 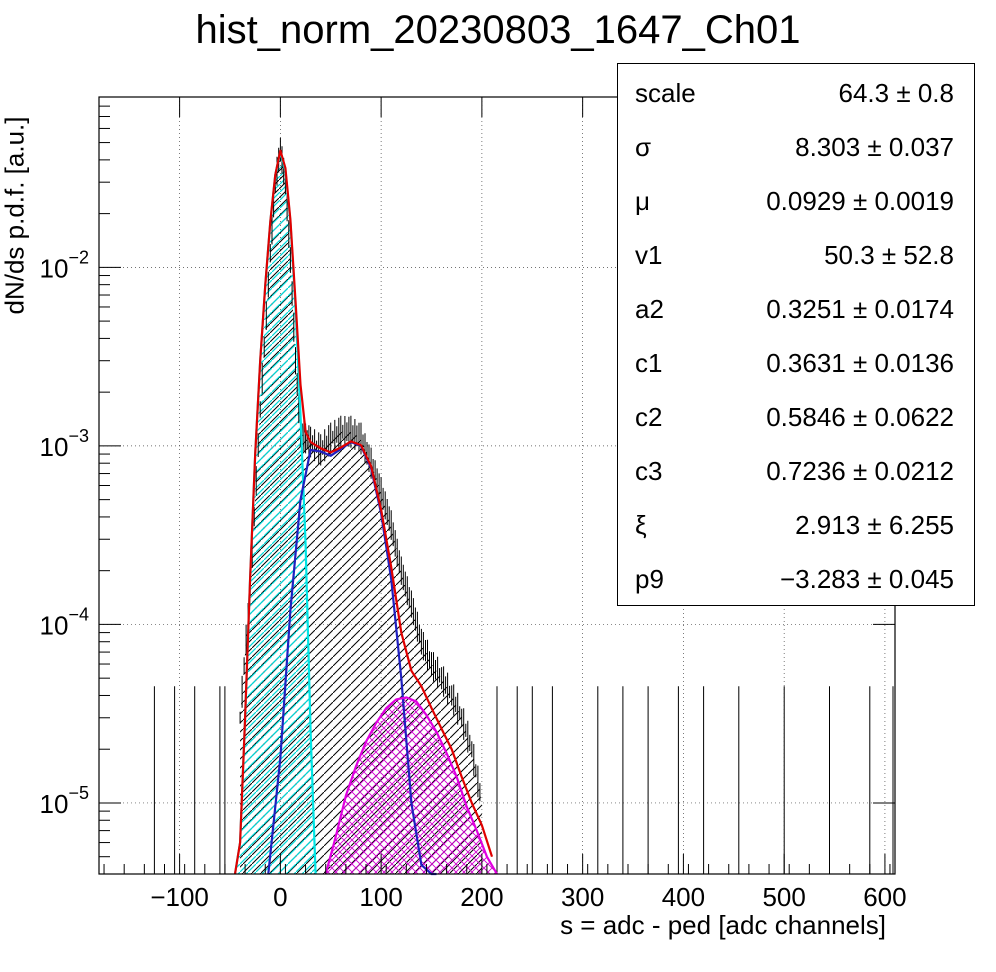 What do you see at coordinates (64, 444) in the screenshot?
I see `y-tick-label: 10⁻³` at bounding box center [64, 444].